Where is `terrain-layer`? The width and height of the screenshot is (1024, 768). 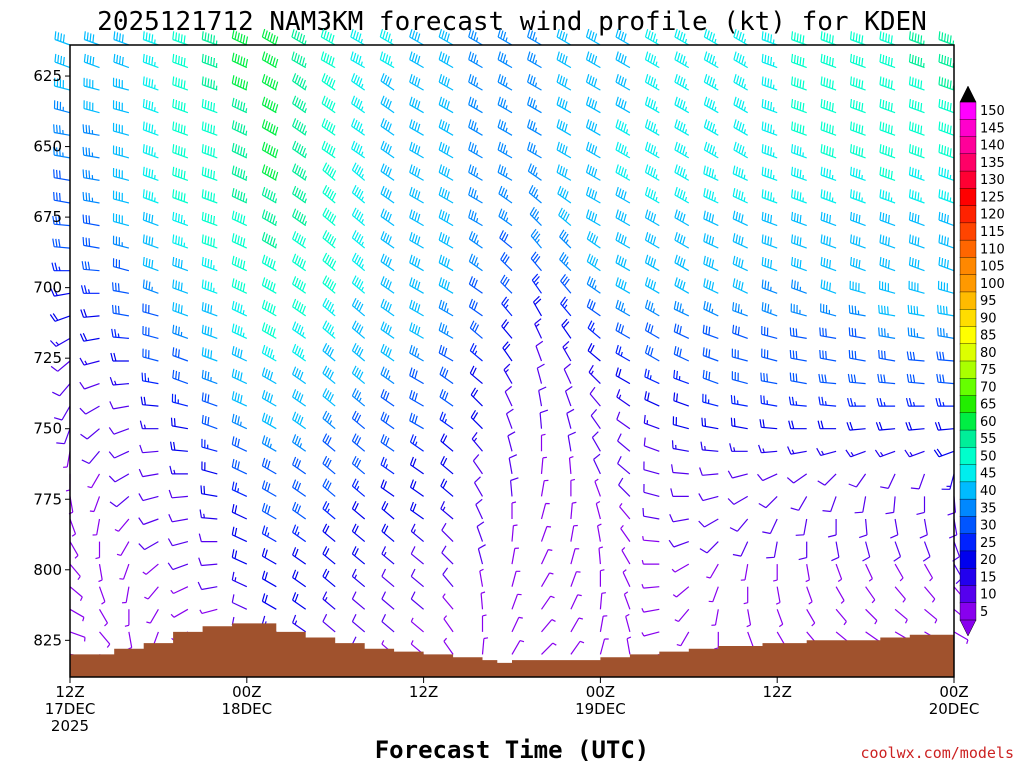 terrain-layer is located at coordinates (512, 650).